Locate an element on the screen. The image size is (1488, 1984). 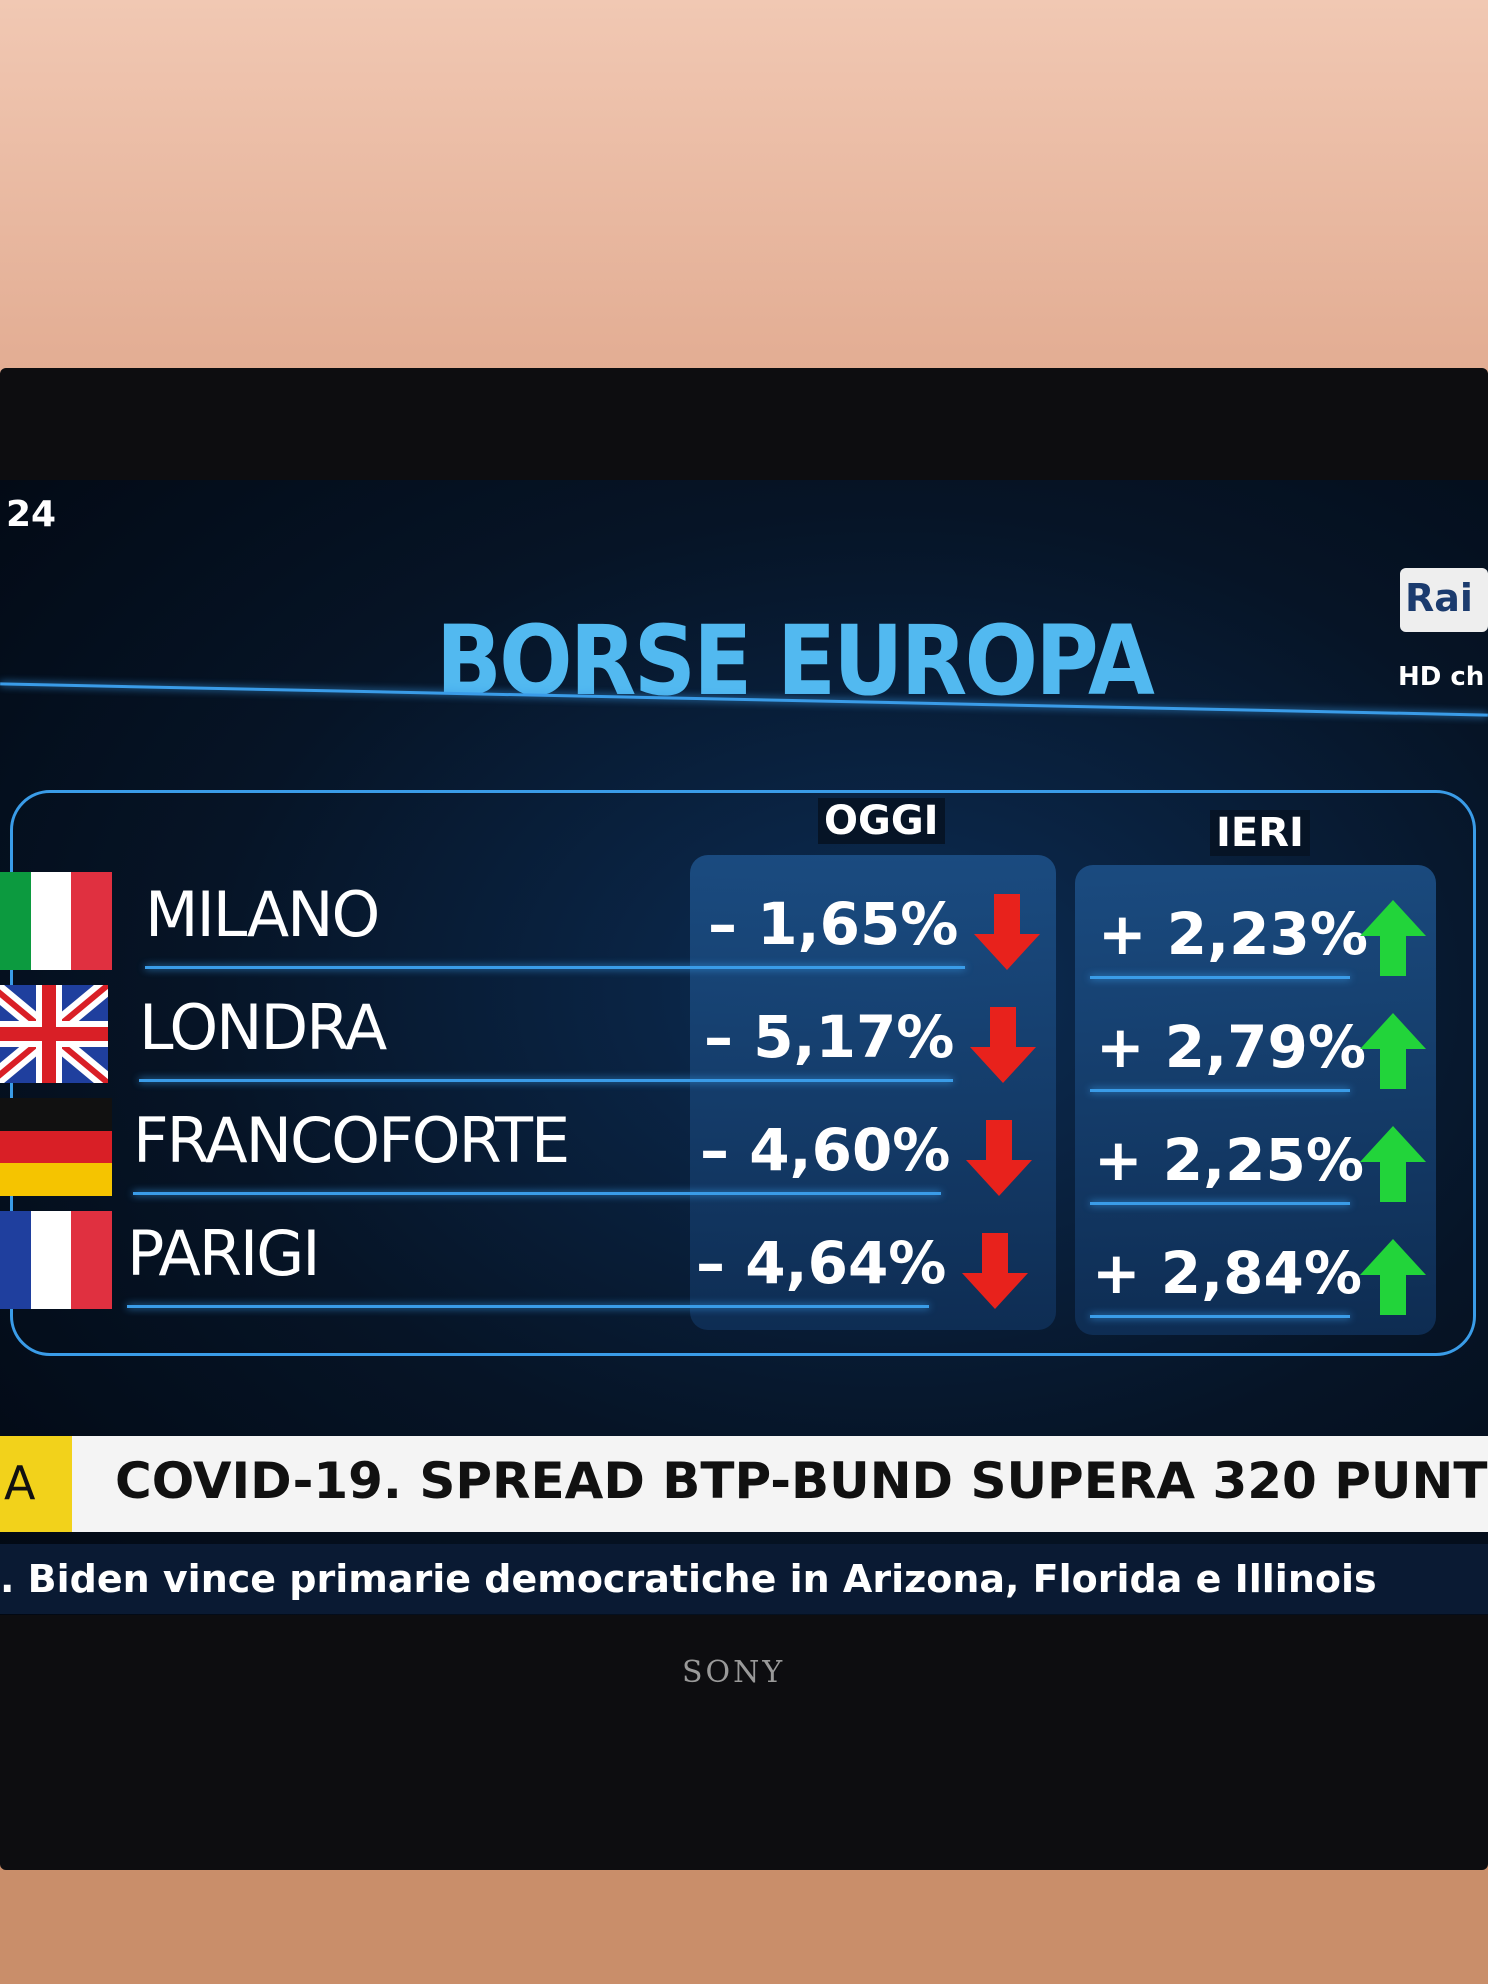
ieri-value: + 2,23% is located at coordinates (1233, 934).